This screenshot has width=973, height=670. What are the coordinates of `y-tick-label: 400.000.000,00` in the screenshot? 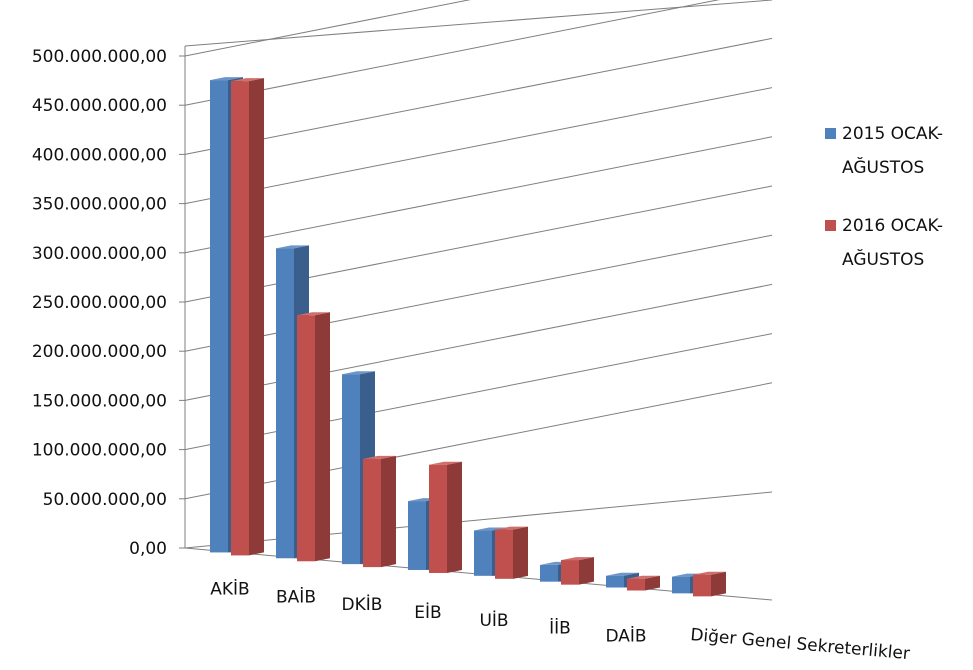 It's located at (99, 155).